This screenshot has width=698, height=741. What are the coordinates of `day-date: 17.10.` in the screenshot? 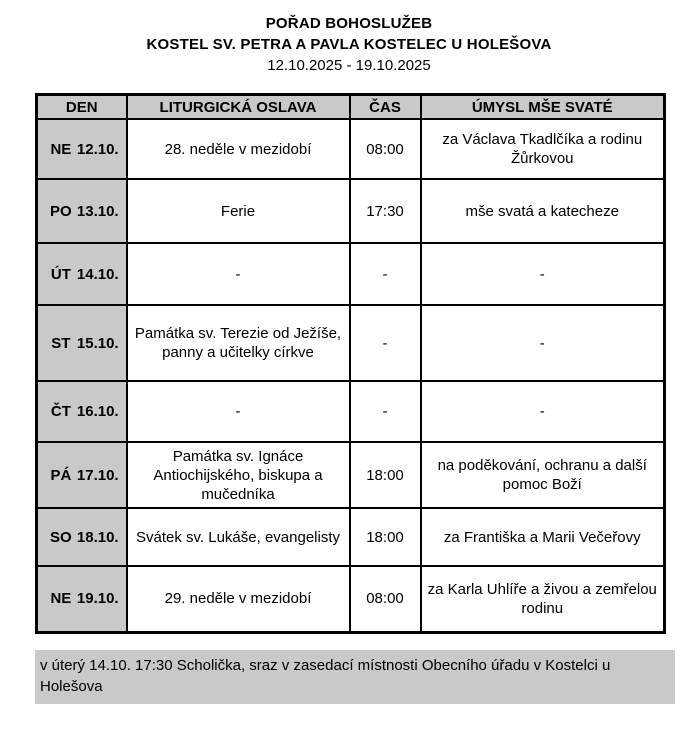 It's located at (97, 475).